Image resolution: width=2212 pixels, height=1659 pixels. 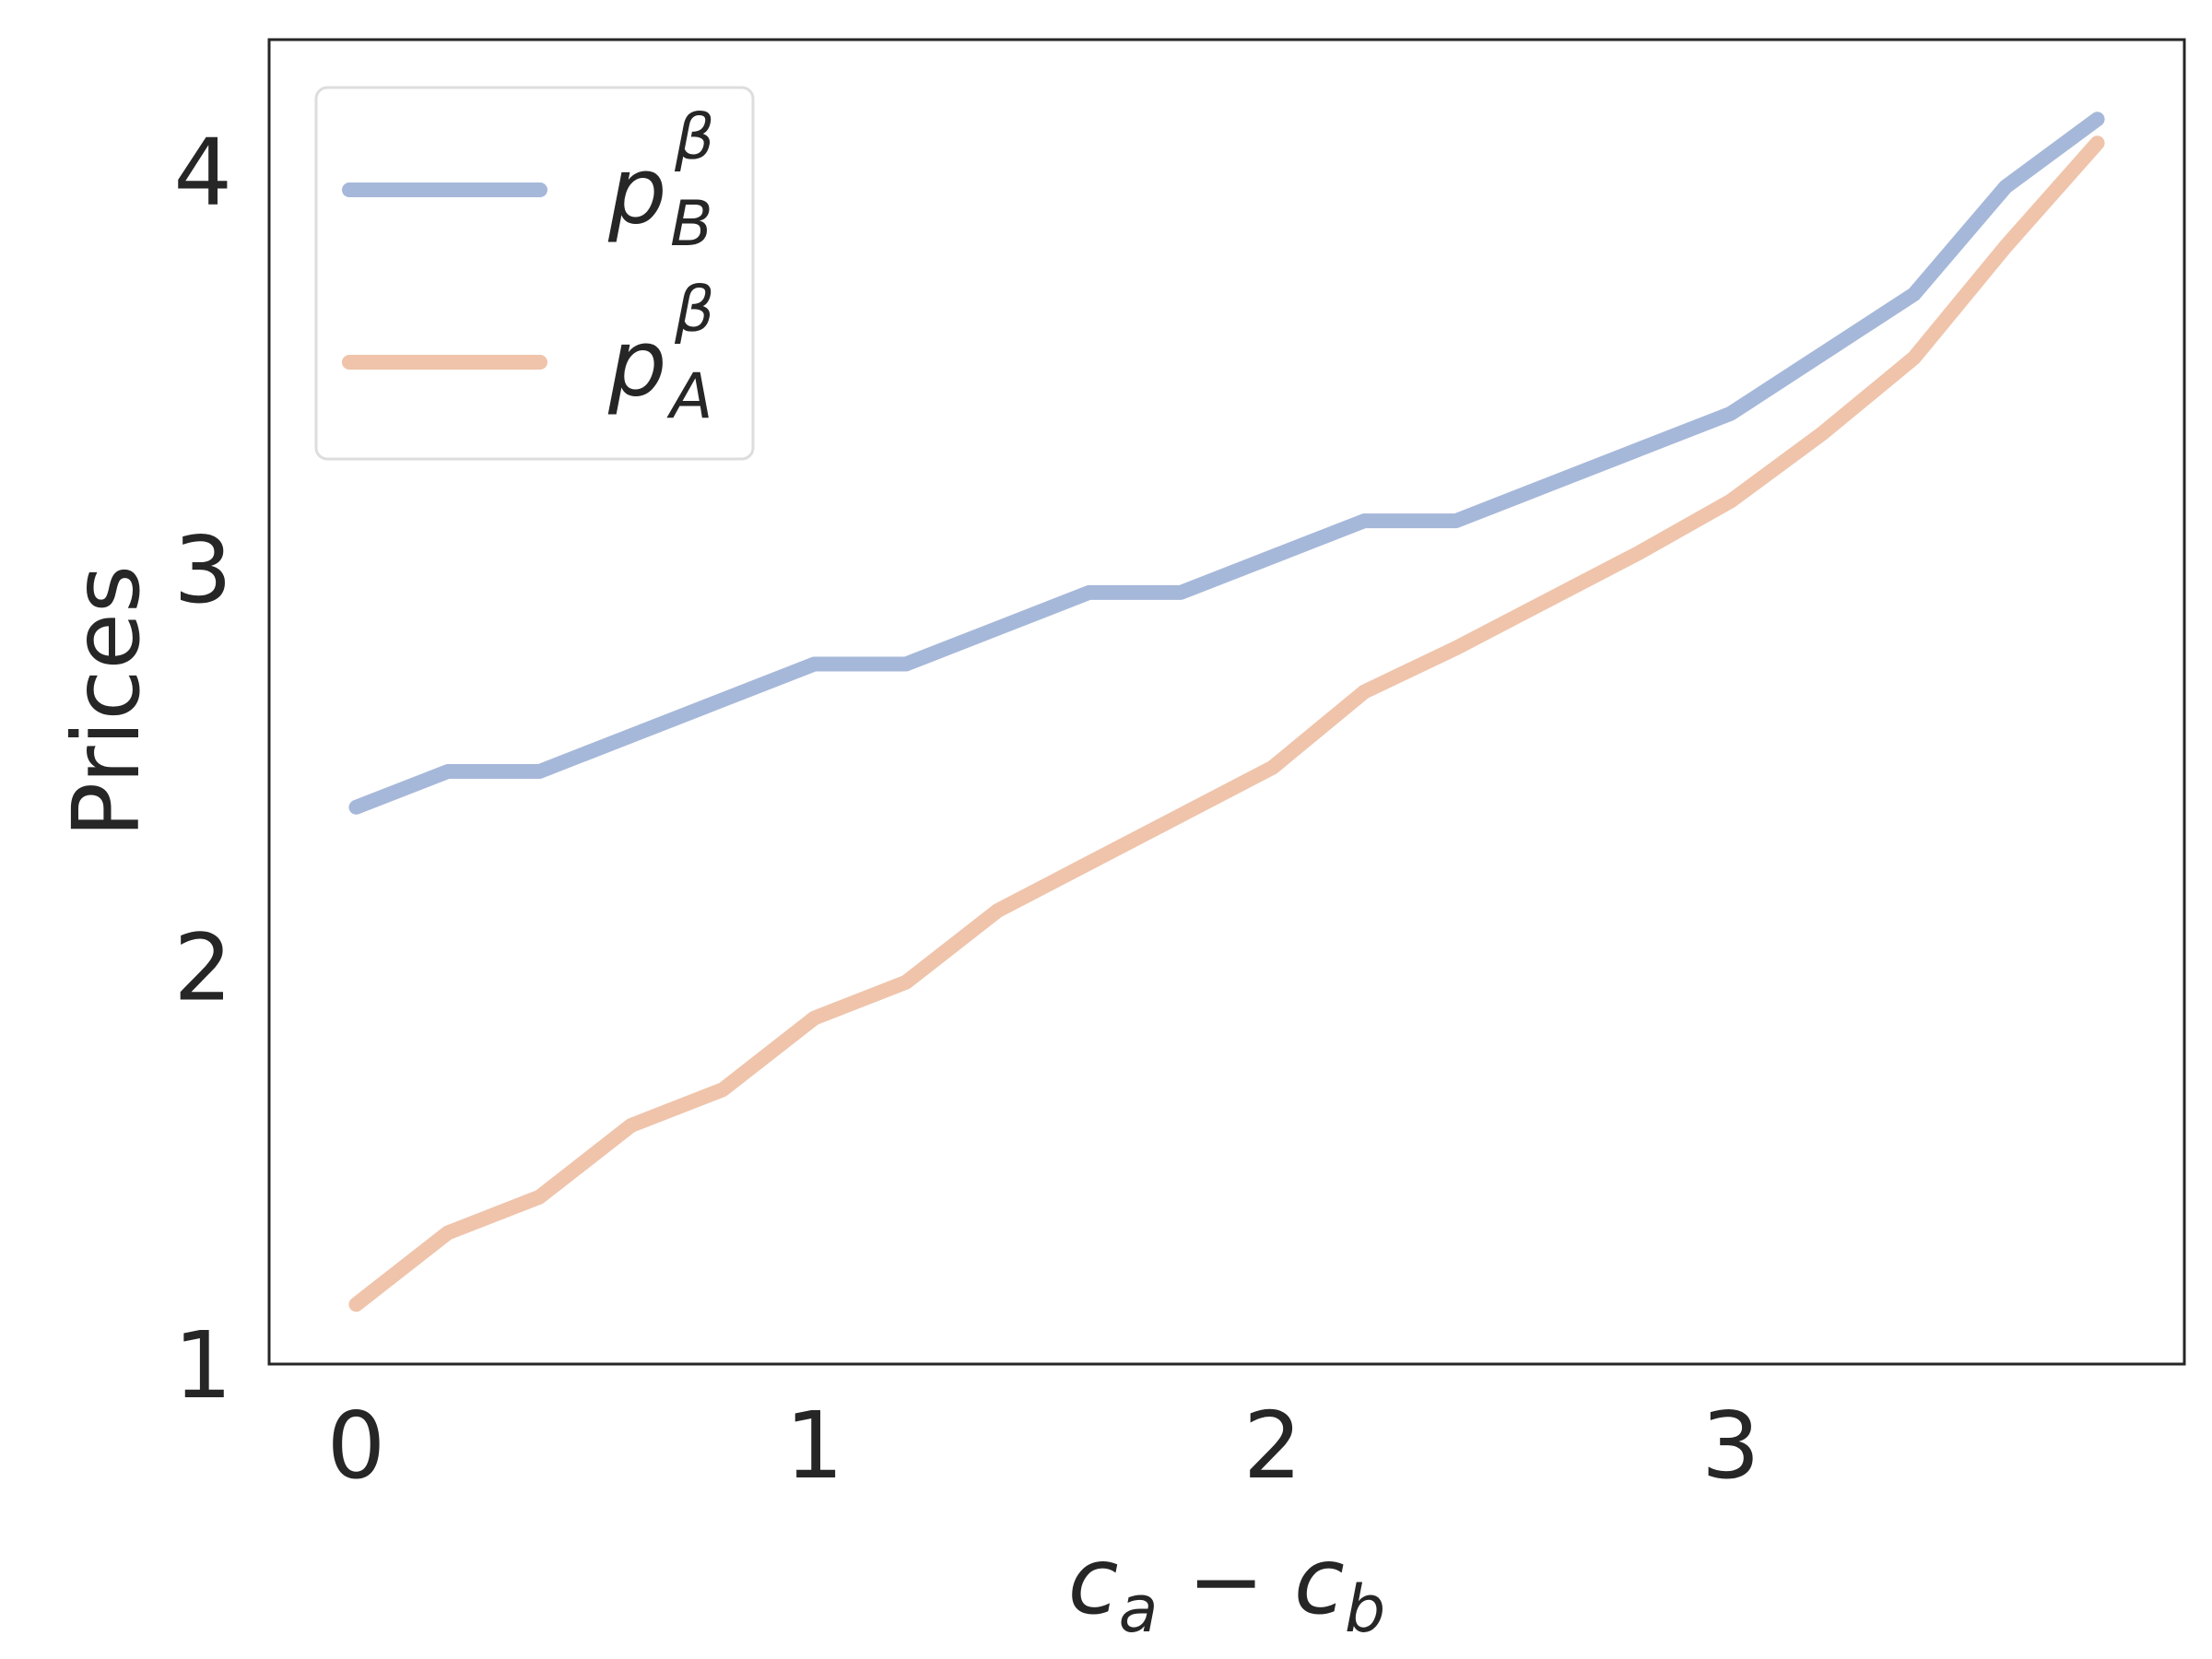 I want to click on y-axis-label: Prices, so click(x=106, y=701).